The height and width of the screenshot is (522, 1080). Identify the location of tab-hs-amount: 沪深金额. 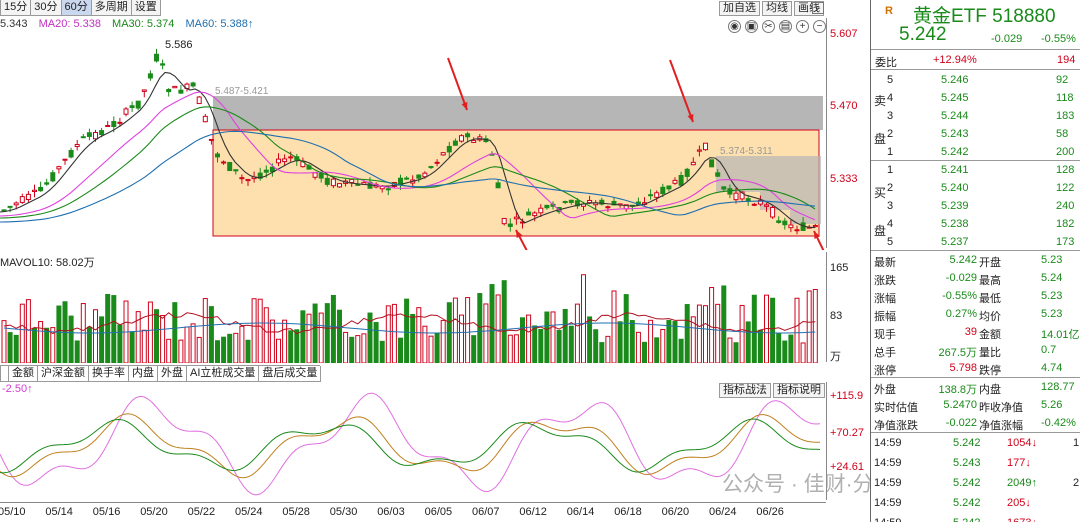
(63, 374).